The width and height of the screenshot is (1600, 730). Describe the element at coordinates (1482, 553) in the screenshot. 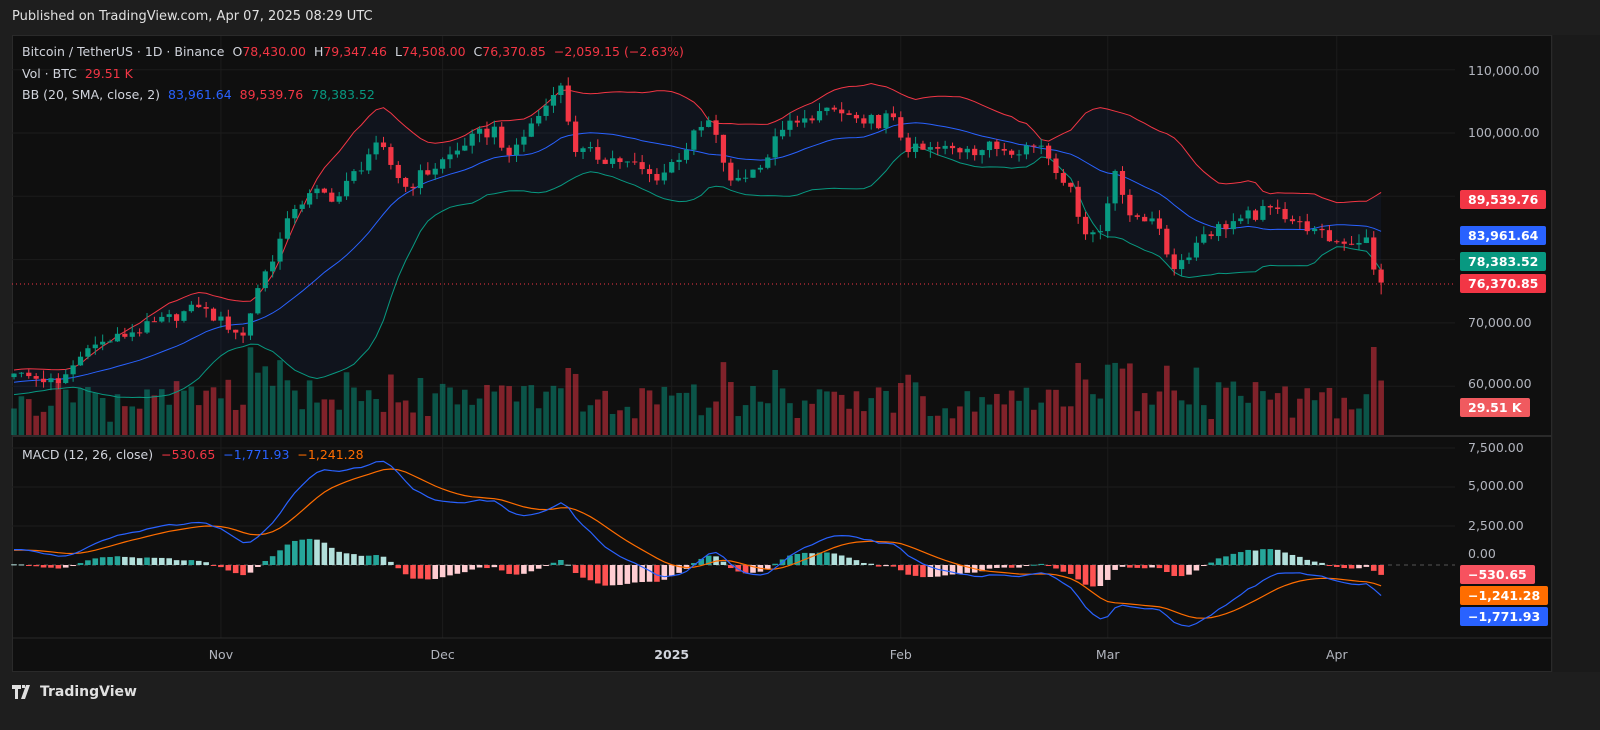

I see `macd-tick: 0.00` at that location.